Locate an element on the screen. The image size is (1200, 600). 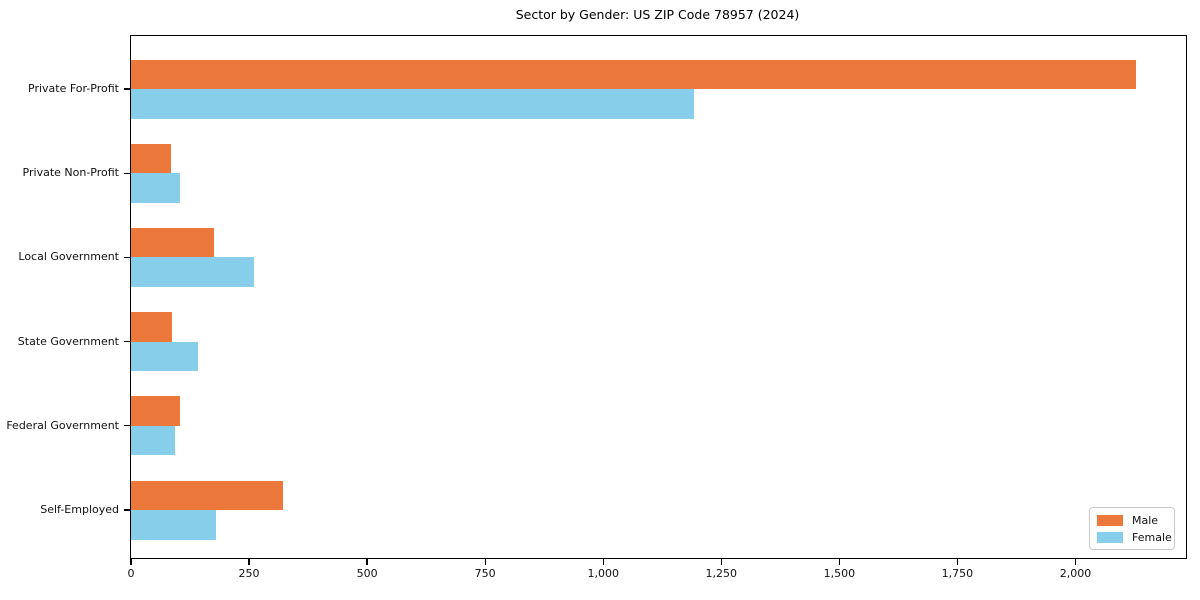
legend-swatch-male is located at coordinates (1110, 520).